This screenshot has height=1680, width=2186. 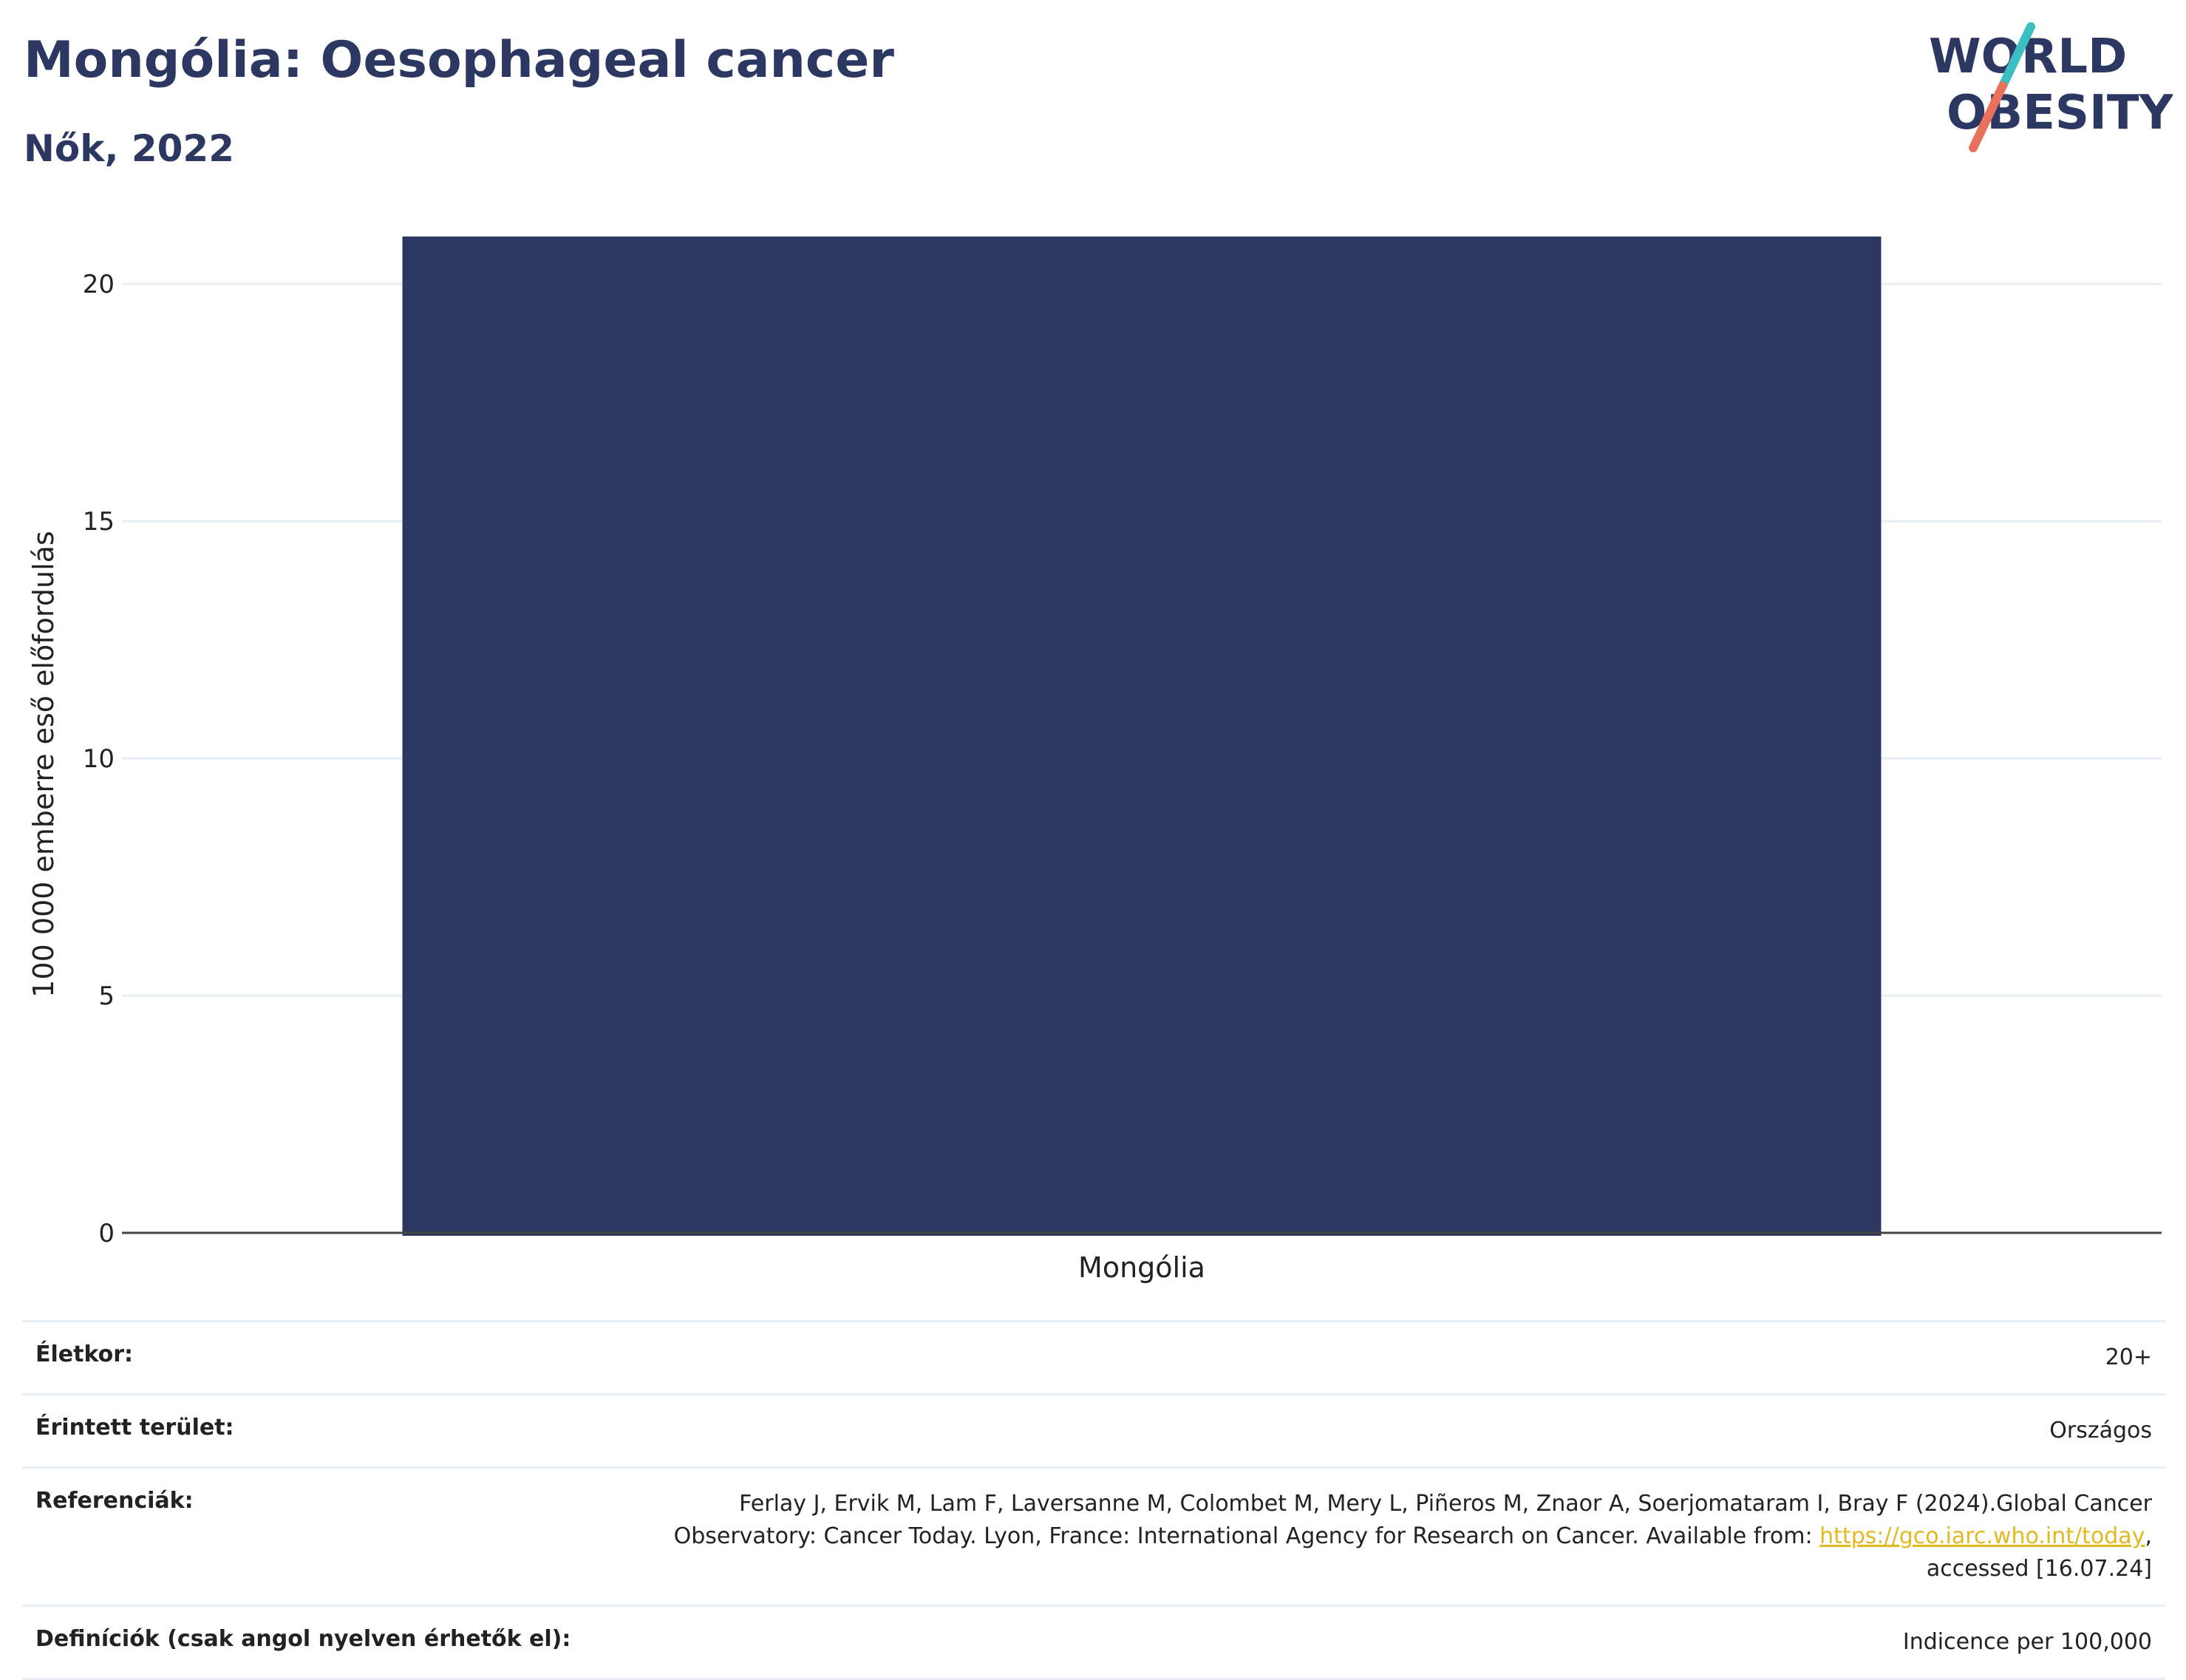 What do you see at coordinates (1988, 117) in the screenshot?
I see `logo-slash-bottom` at bounding box center [1988, 117].